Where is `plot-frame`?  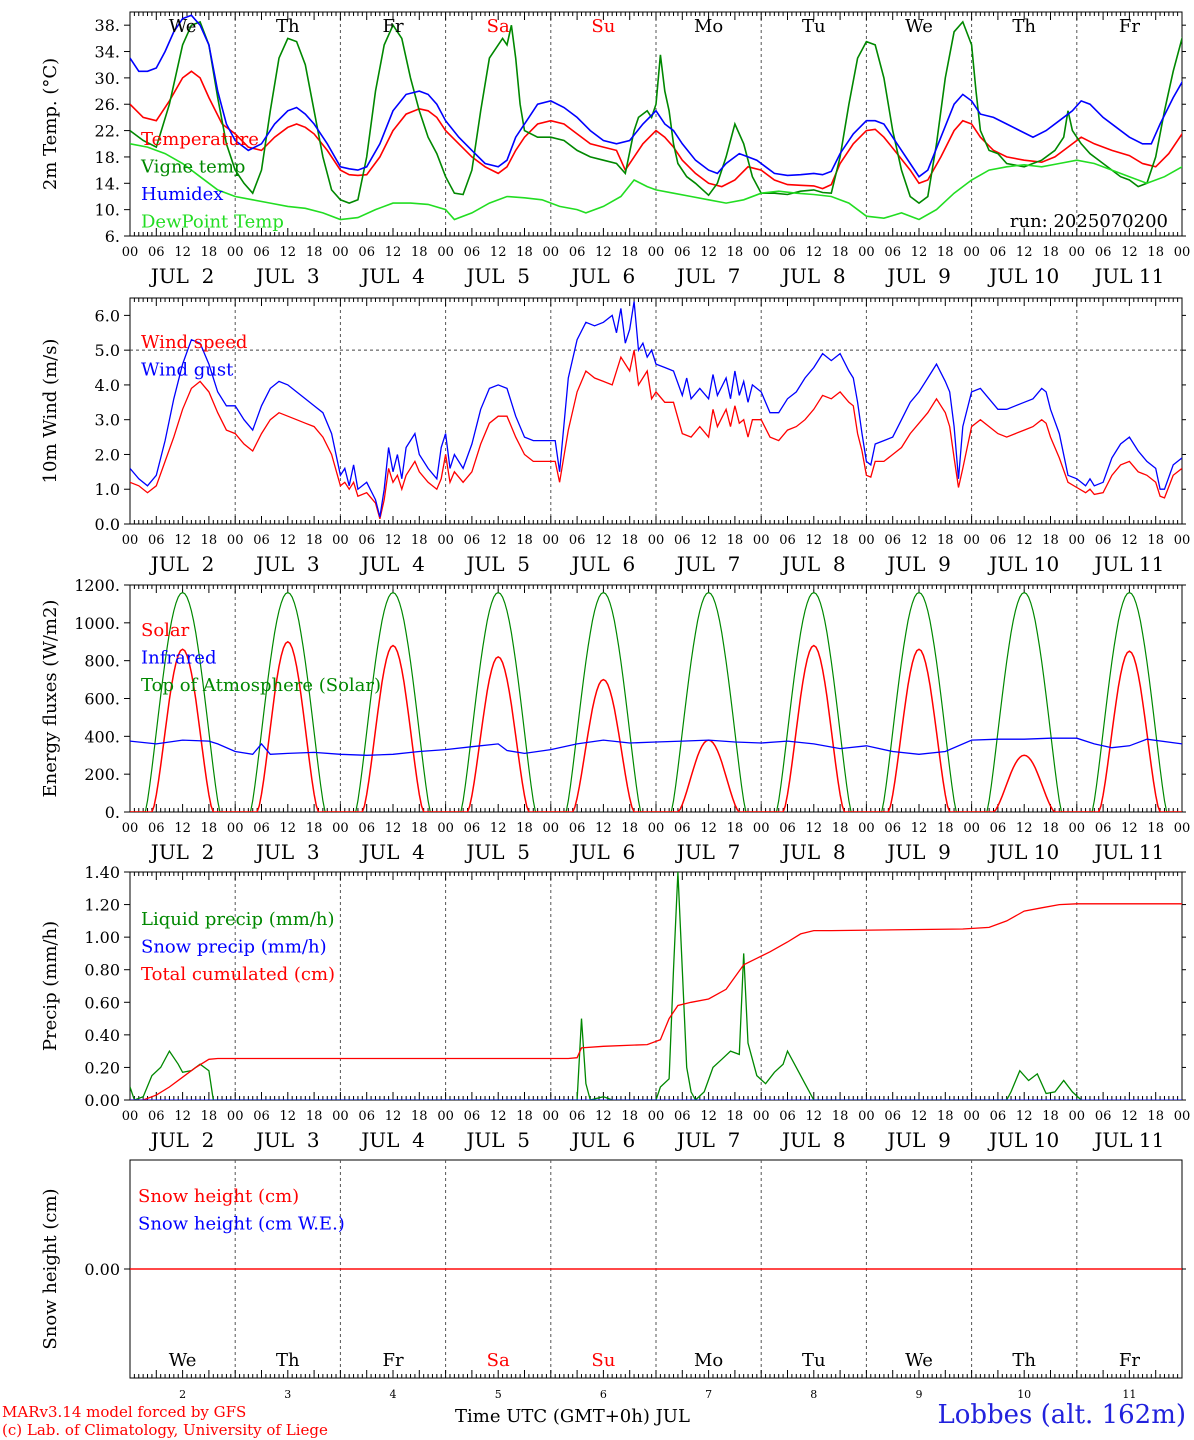
plot-frame is located at coordinates (656, 124).